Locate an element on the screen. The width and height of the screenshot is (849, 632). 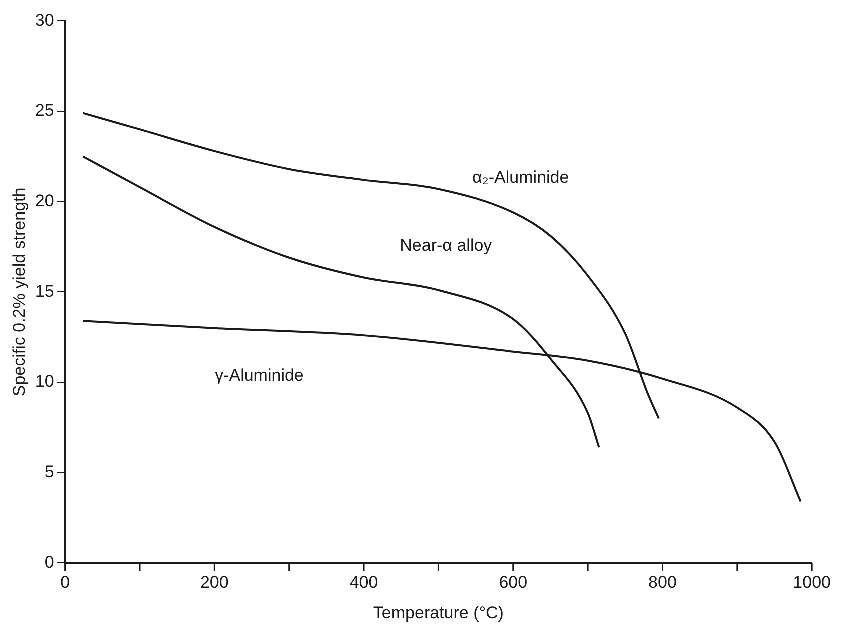
x-tick-label: 200 is located at coordinates (214, 582).